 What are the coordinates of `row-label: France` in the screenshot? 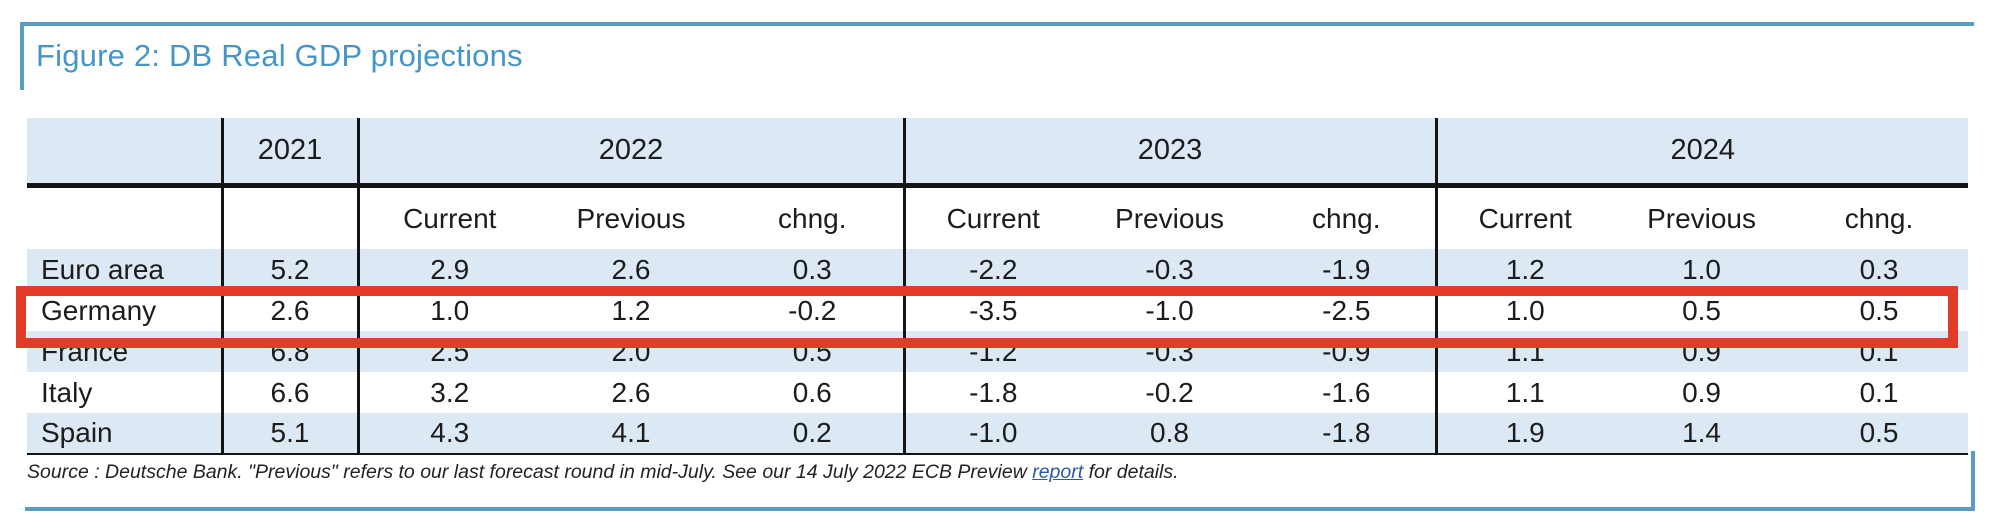 It's located at (85, 351).